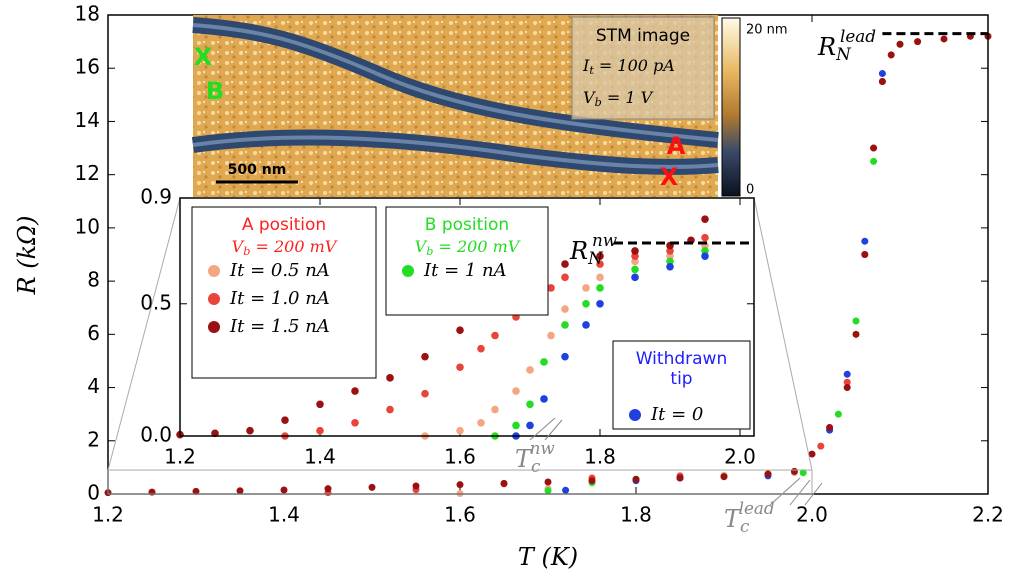 The width and height of the screenshot is (1014, 581). I want to click on y-tick-label: 6, so click(93, 333).